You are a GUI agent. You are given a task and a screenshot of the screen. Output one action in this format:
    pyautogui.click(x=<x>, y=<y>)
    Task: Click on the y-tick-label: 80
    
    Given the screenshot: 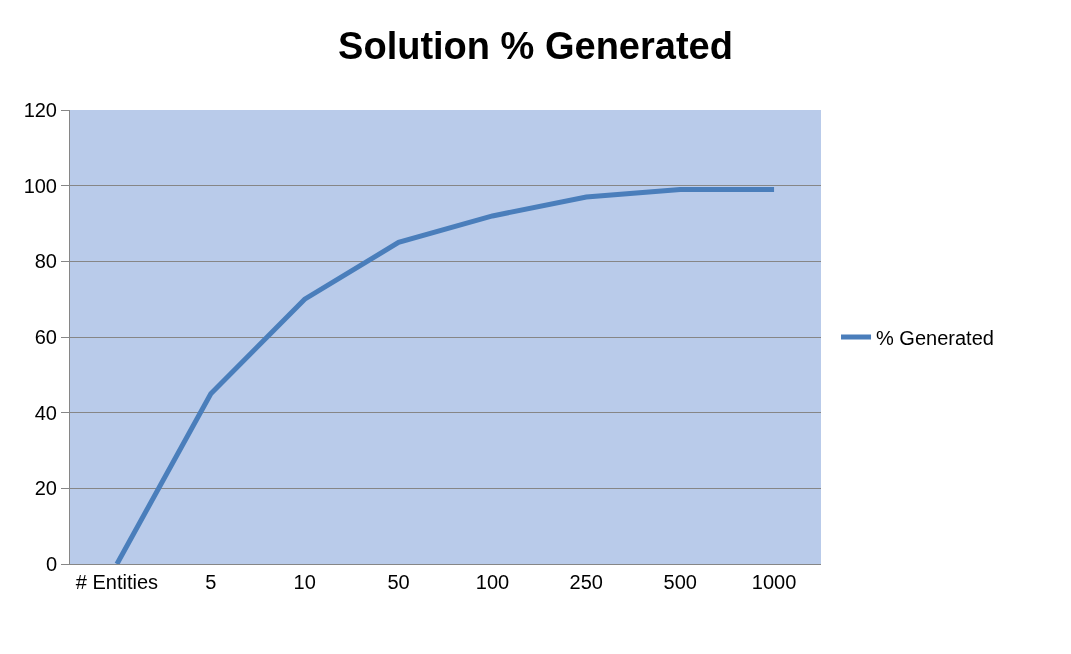 What is the action you would take?
    pyautogui.click(x=45, y=261)
    